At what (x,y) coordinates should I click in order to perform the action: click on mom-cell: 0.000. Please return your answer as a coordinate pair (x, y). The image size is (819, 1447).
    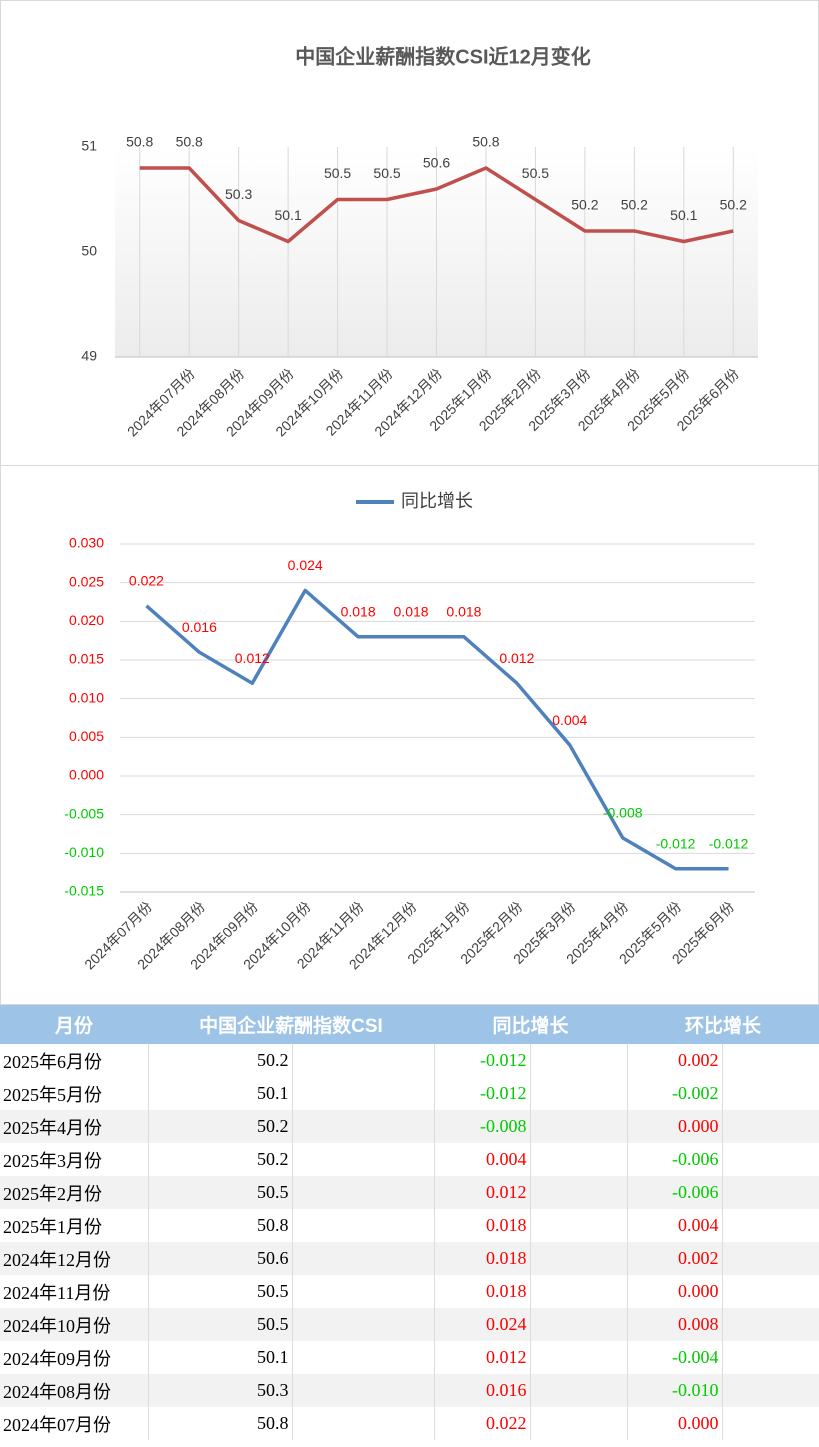
    Looking at the image, I should click on (675, 1423).